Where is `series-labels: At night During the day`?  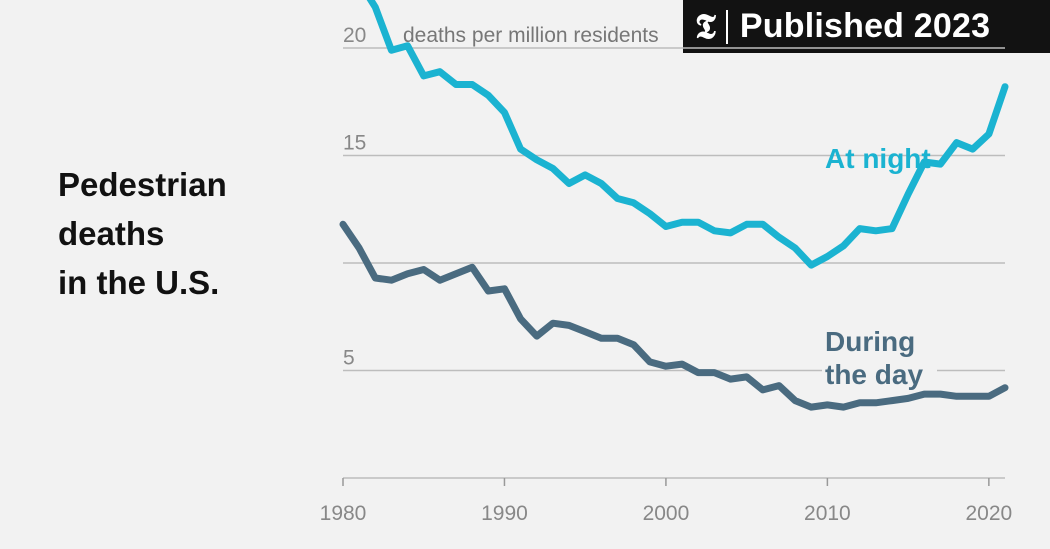
series-labels: At night During the day is located at coordinates (878, 266).